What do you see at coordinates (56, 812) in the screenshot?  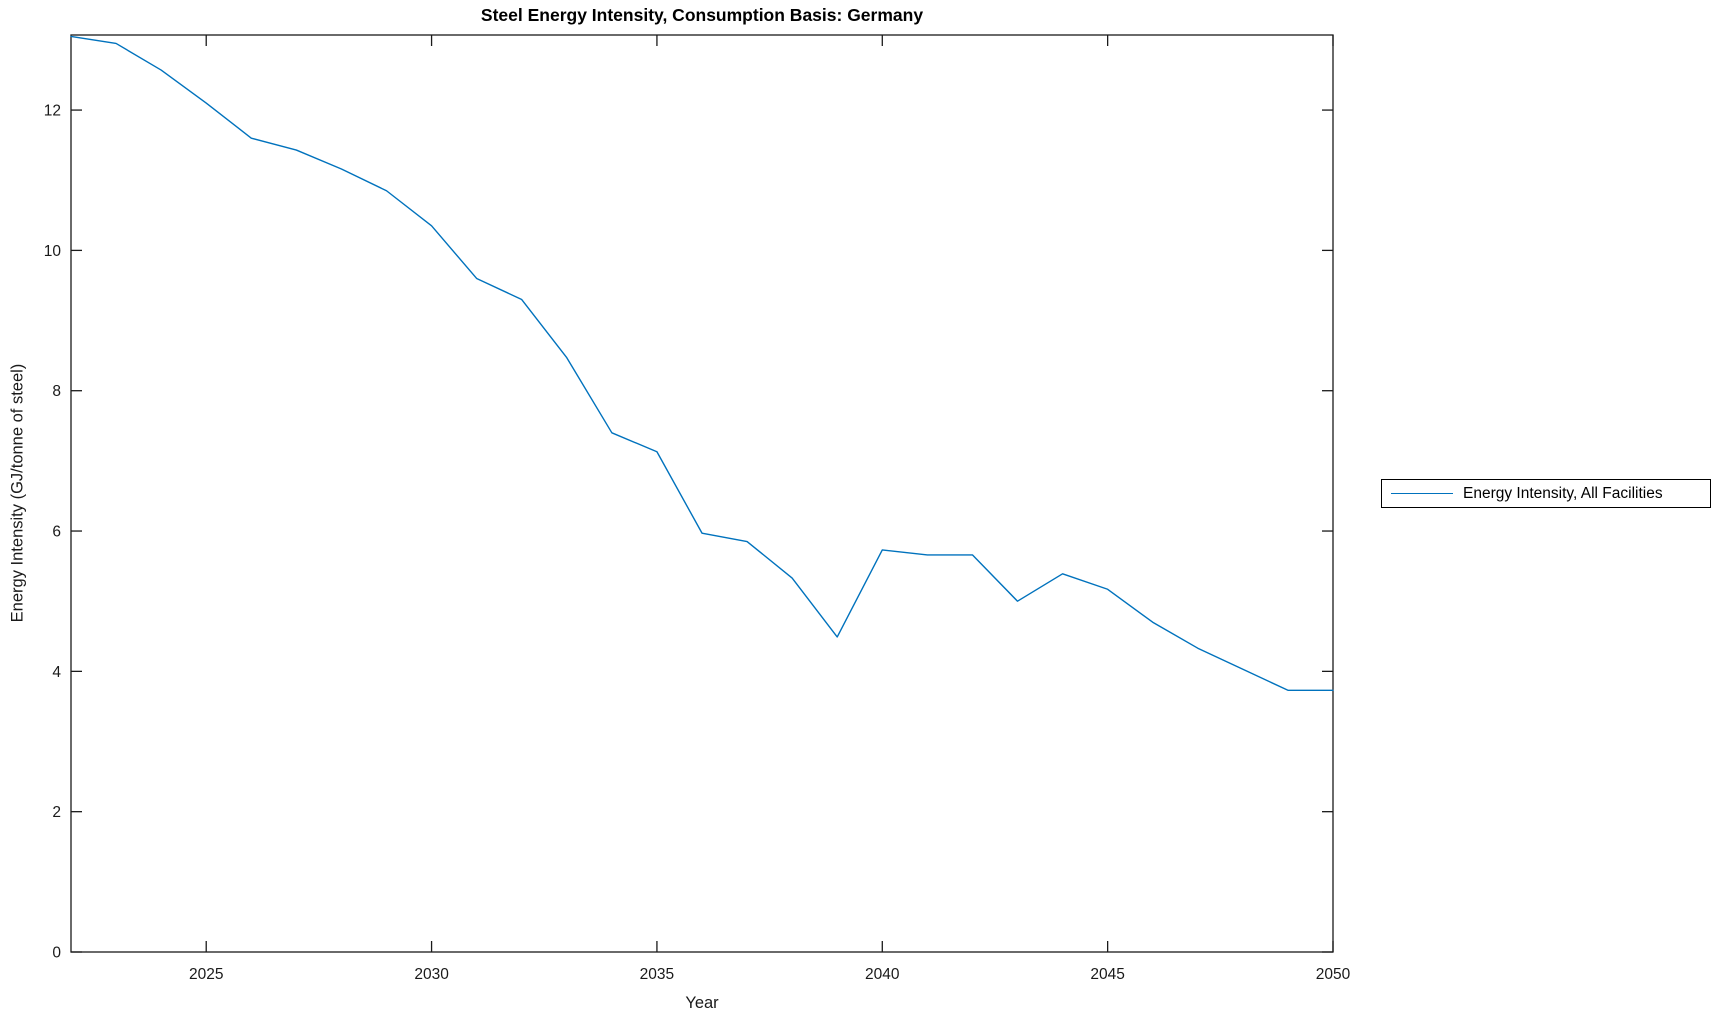 I see `y-tick-label: 2` at bounding box center [56, 812].